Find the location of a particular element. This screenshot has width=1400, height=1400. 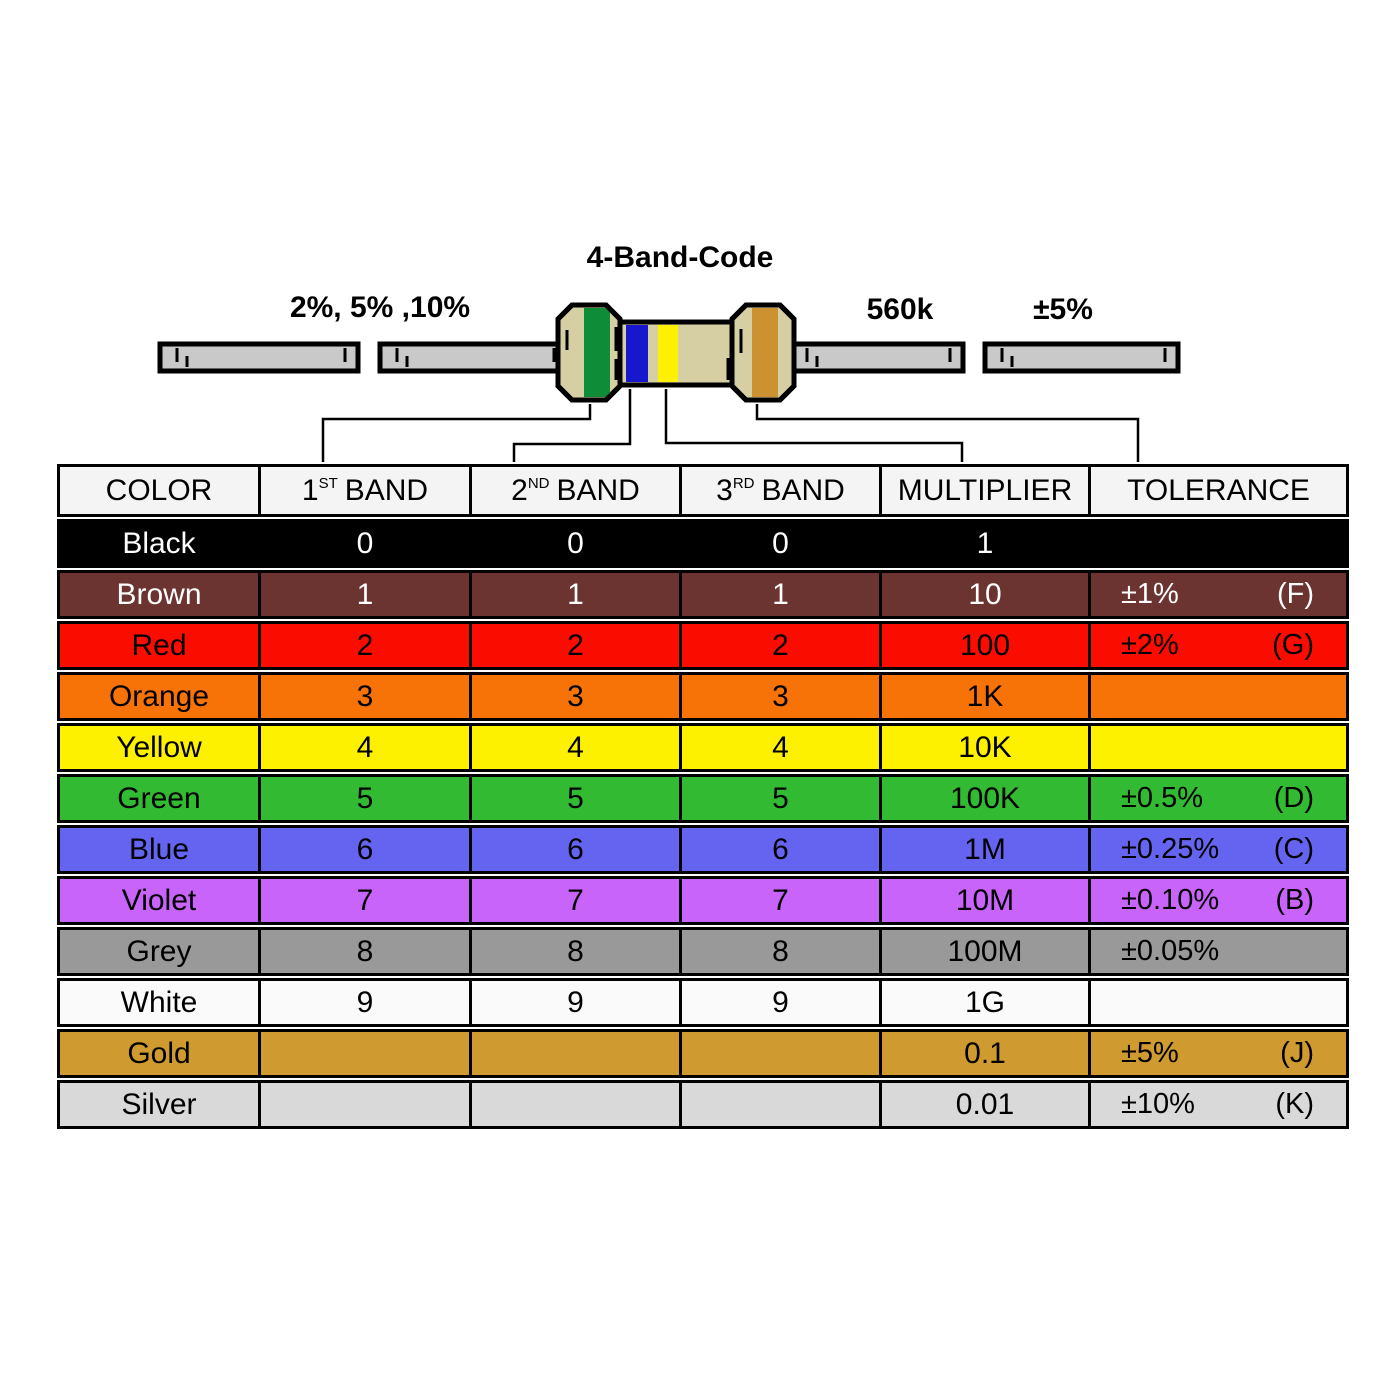

header-band2: 2 ND BAND is located at coordinates (577, 490).